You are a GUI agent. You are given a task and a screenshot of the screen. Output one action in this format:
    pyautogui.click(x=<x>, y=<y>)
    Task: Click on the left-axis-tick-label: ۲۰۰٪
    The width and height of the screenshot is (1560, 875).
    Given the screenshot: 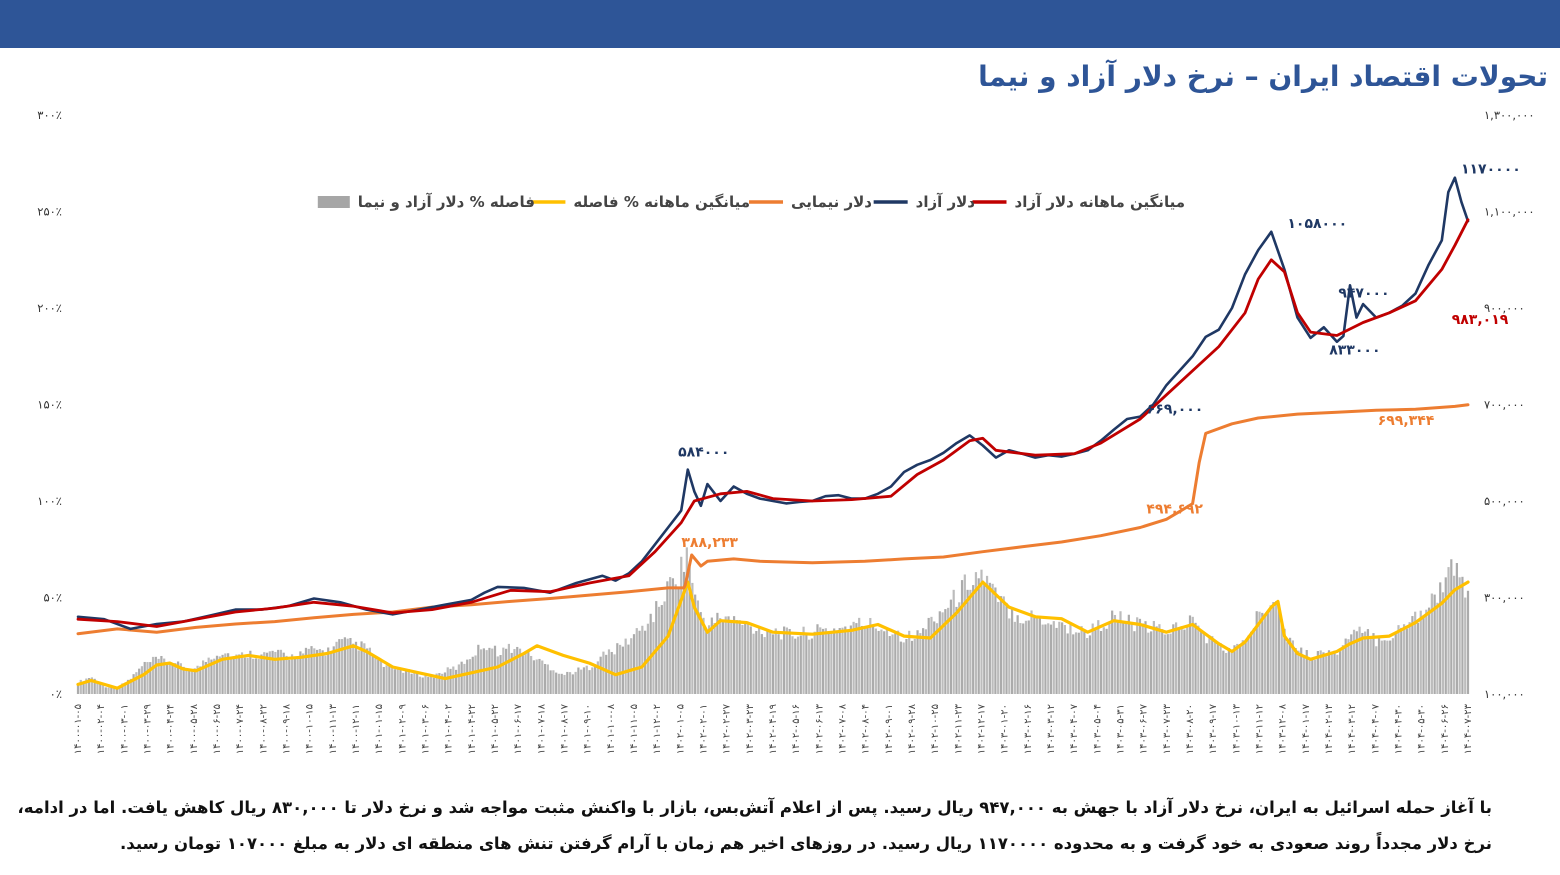 What is the action you would take?
    pyautogui.click(x=49, y=308)
    